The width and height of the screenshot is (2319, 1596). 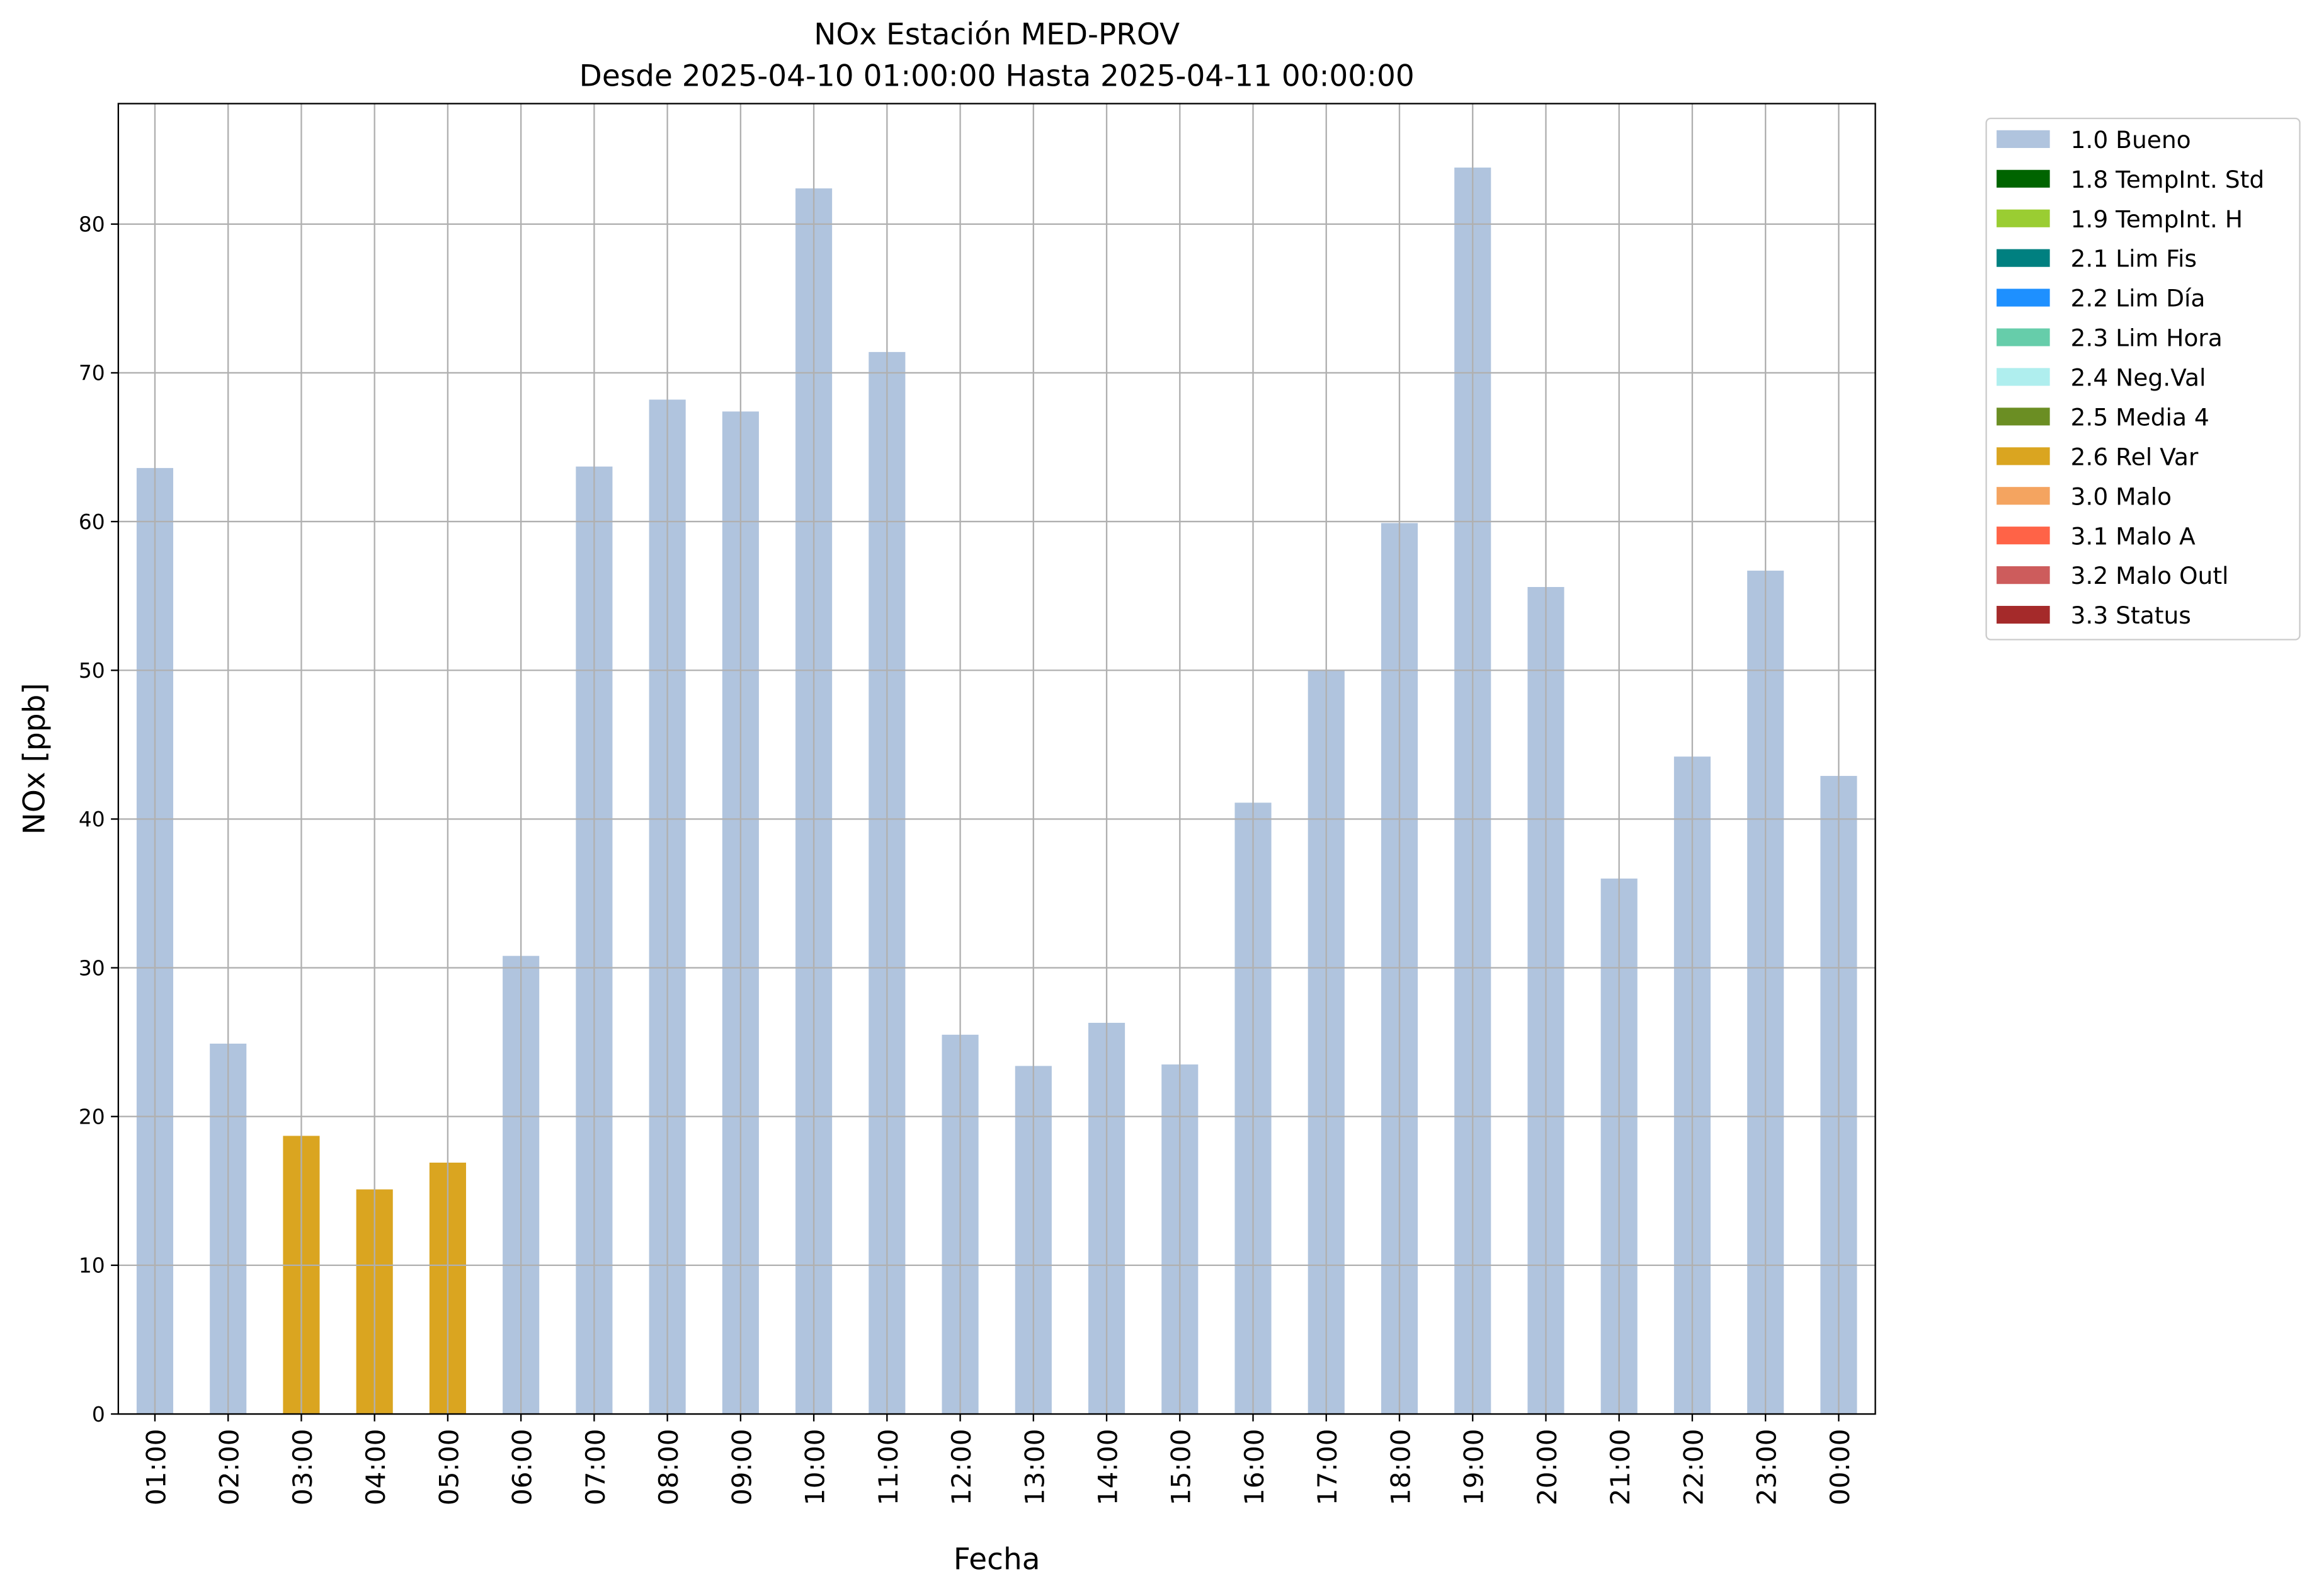 What do you see at coordinates (1107, 1467) in the screenshot?
I see `x-tick-label: 14:00` at bounding box center [1107, 1467].